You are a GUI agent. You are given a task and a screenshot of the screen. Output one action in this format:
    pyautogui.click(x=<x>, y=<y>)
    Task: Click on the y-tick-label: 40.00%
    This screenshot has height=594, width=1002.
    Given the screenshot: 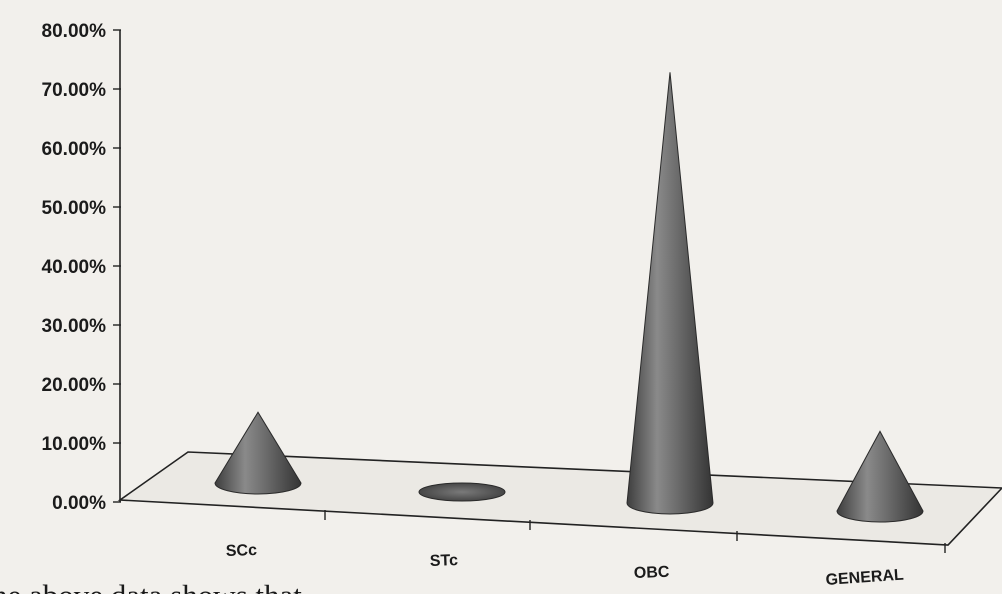 What is the action you would take?
    pyautogui.click(x=74, y=267)
    